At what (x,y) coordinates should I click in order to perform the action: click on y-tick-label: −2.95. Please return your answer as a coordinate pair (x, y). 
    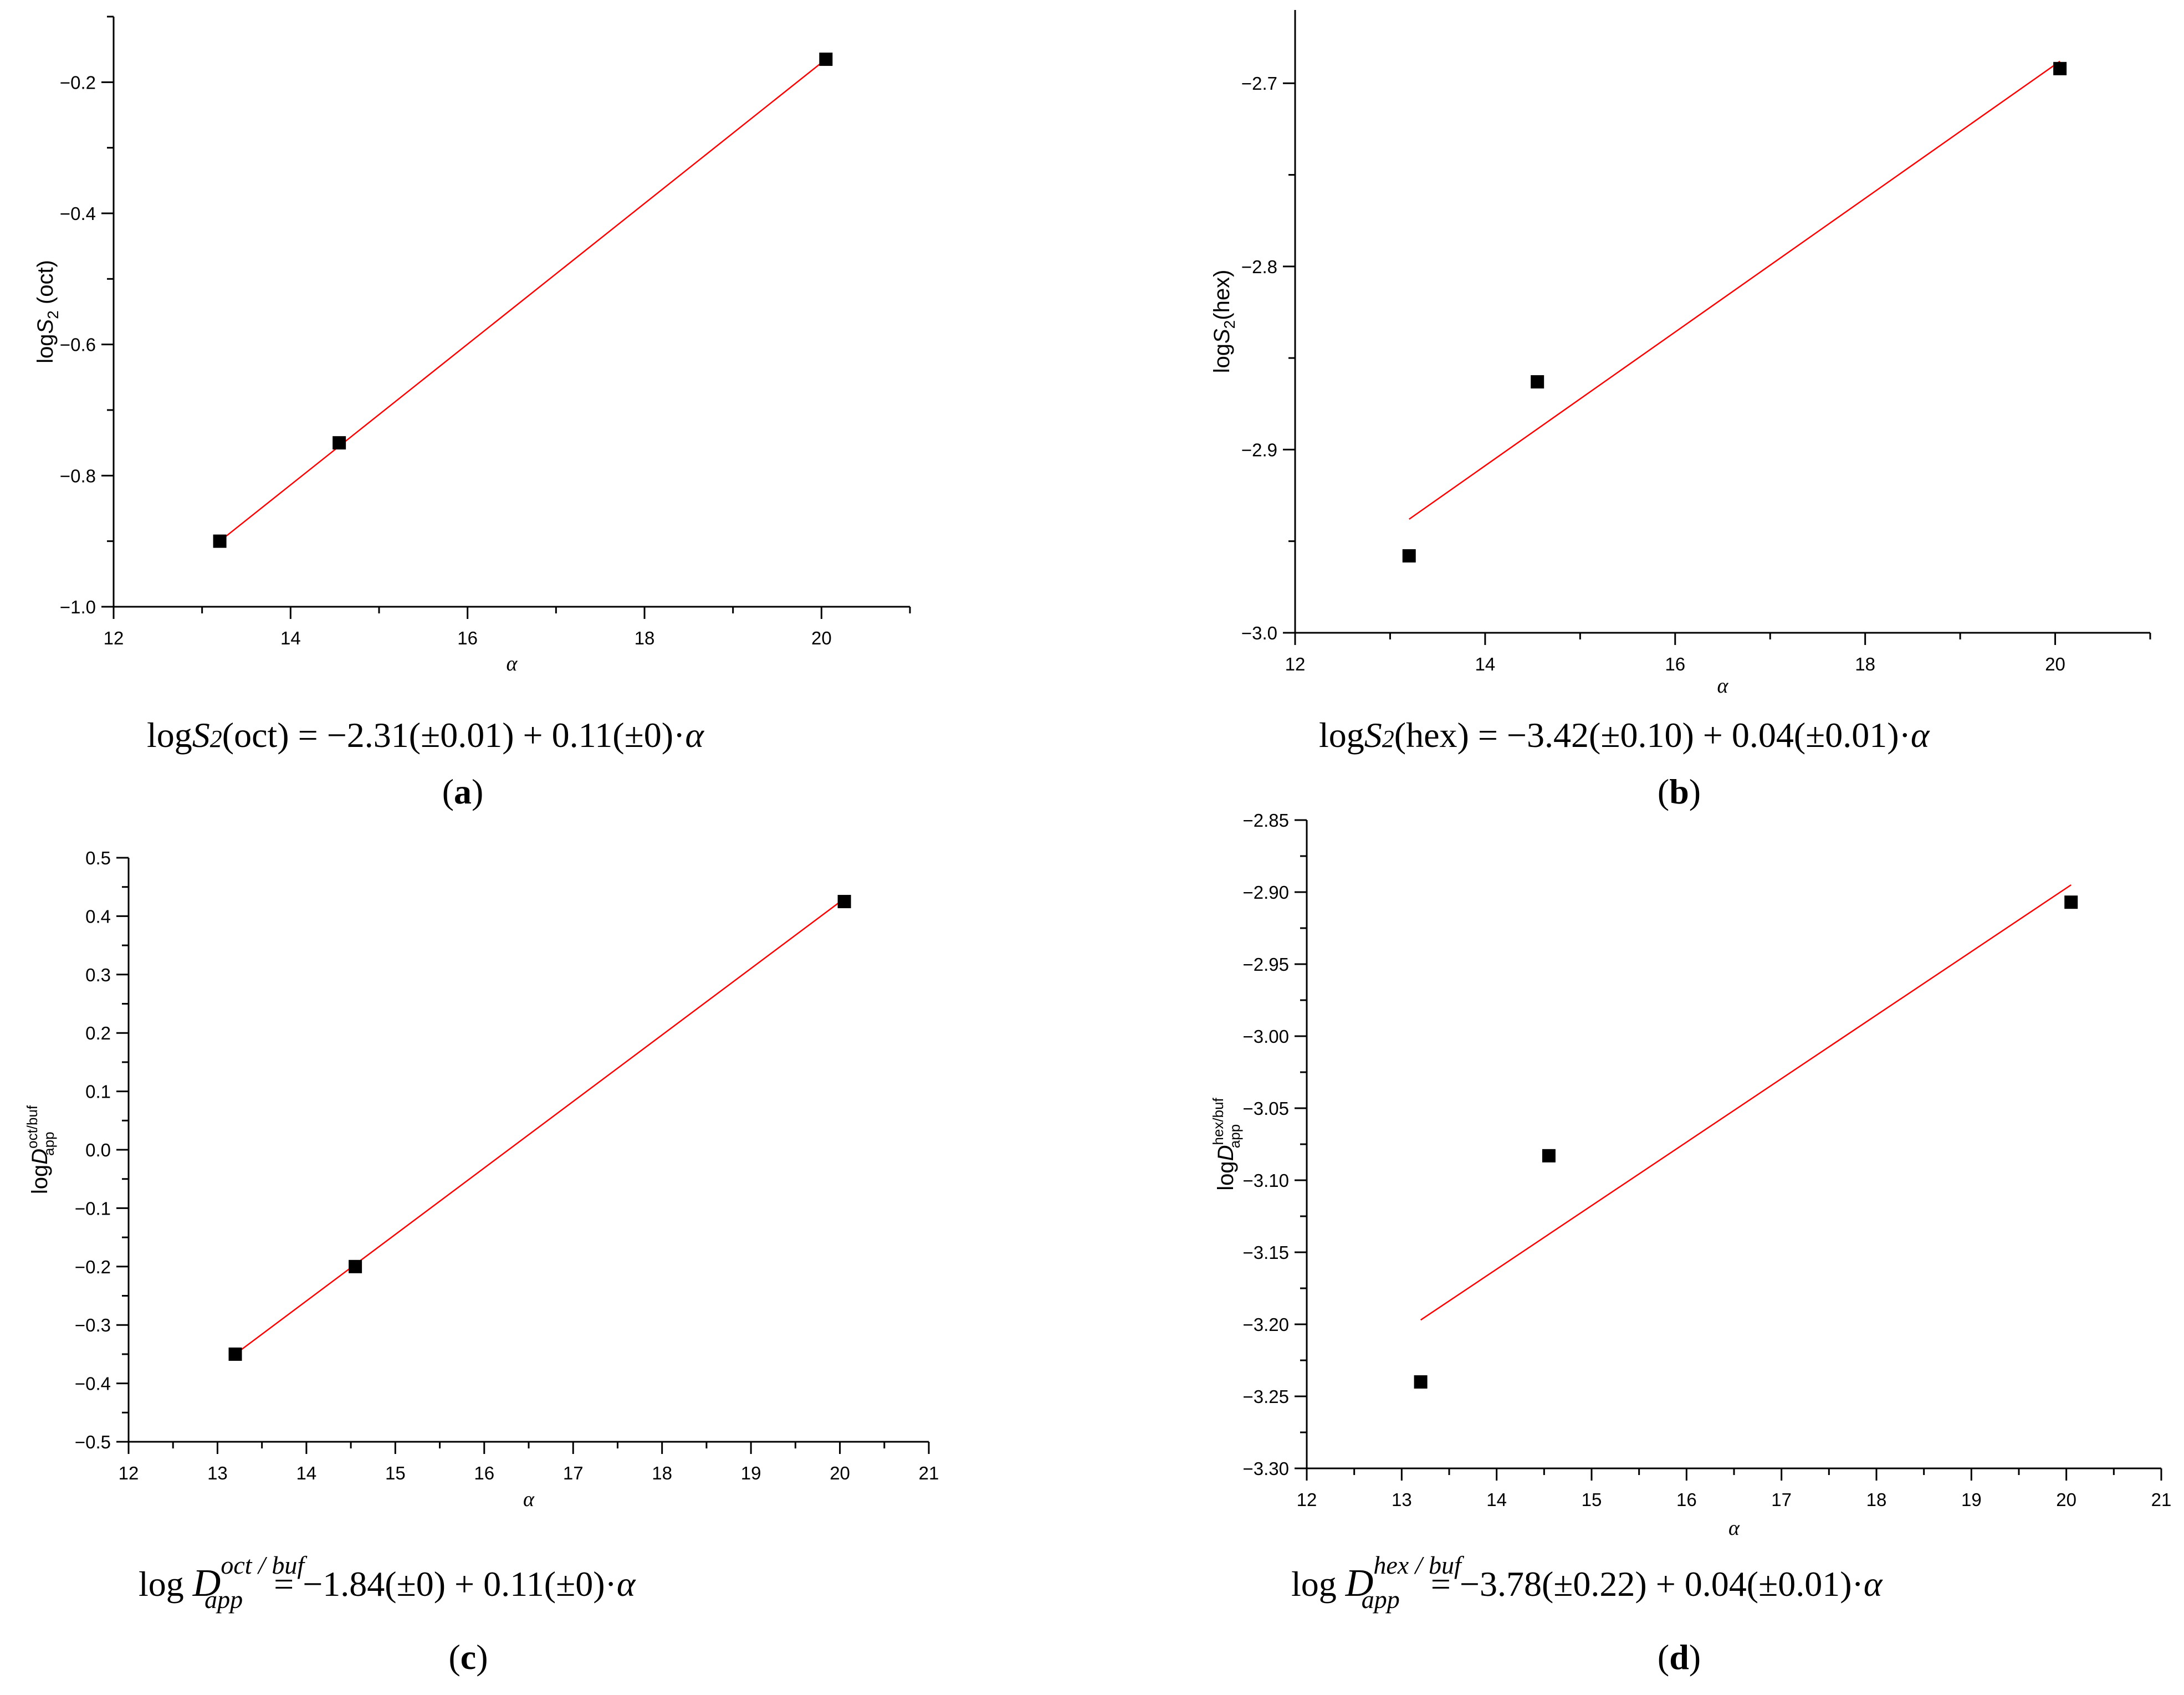
    Looking at the image, I should click on (1266, 964).